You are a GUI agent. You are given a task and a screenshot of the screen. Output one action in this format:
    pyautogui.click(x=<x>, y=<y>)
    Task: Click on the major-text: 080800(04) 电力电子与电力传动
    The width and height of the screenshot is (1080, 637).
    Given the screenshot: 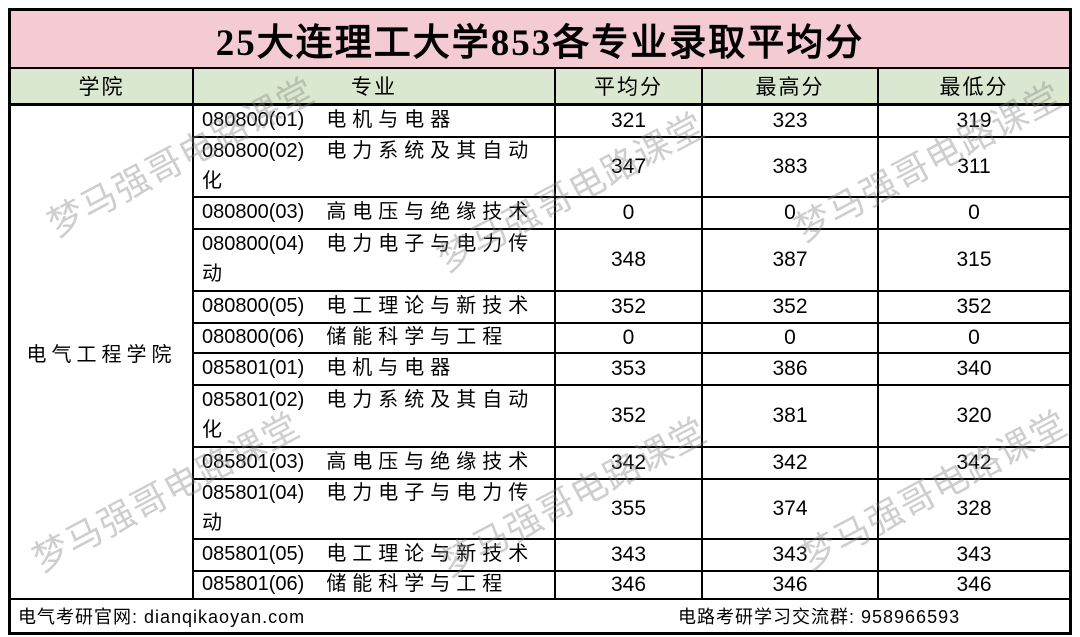 What is the action you would take?
    pyautogui.click(x=378, y=260)
    